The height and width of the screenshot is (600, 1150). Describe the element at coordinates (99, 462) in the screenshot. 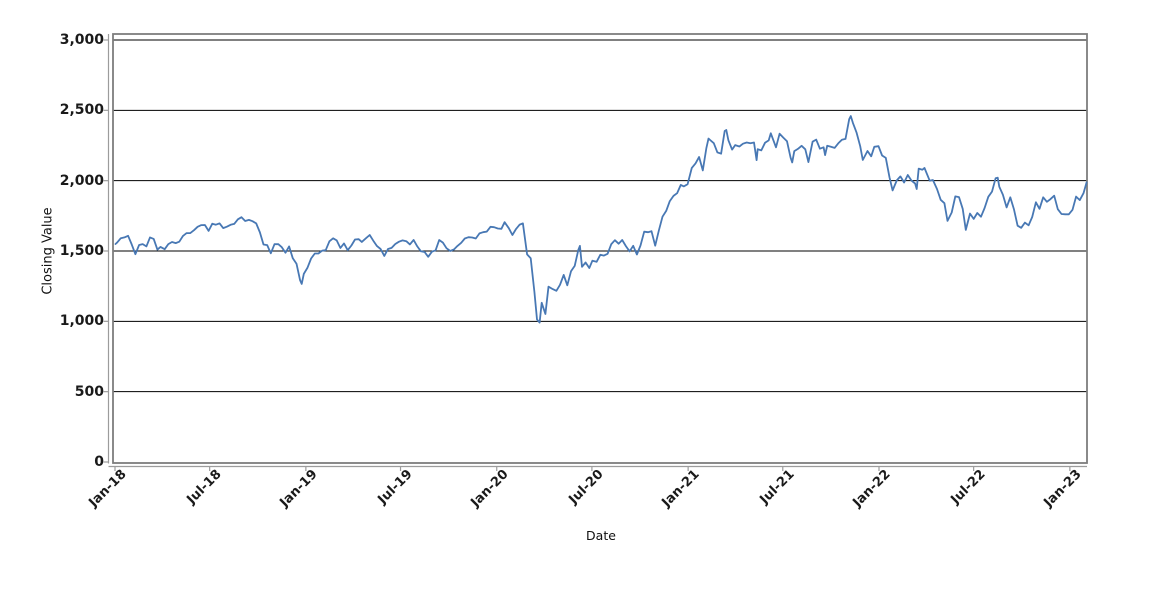

I see `y-tick-label: 0` at that location.